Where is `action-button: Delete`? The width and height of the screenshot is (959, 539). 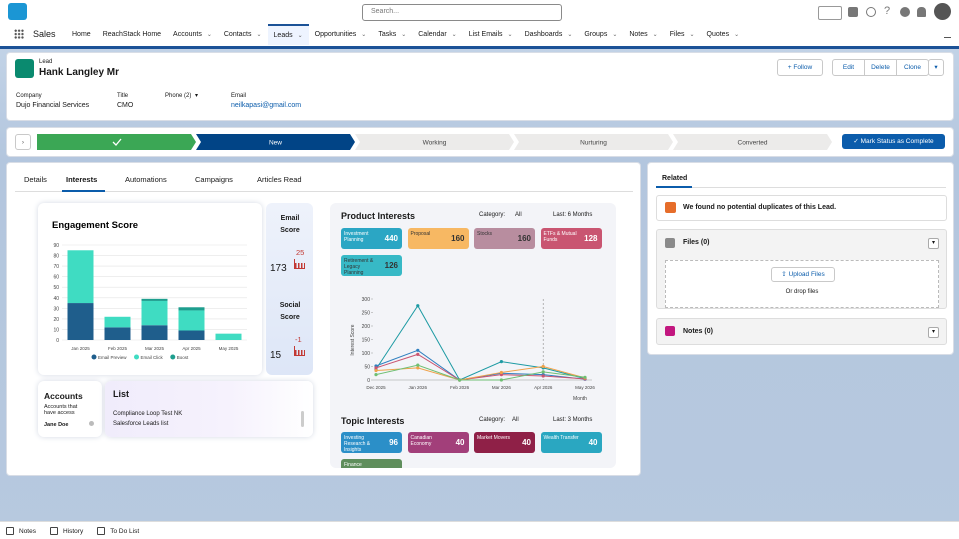
action-button: Delete is located at coordinates (880, 67).